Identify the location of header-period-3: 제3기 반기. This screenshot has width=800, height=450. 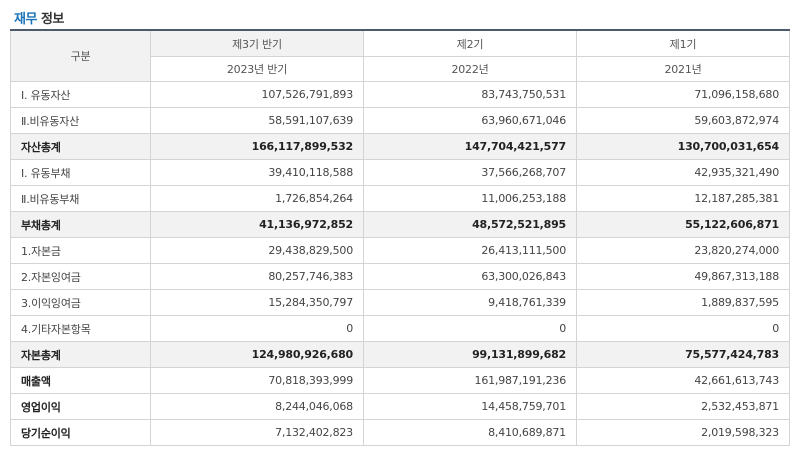
(257, 43).